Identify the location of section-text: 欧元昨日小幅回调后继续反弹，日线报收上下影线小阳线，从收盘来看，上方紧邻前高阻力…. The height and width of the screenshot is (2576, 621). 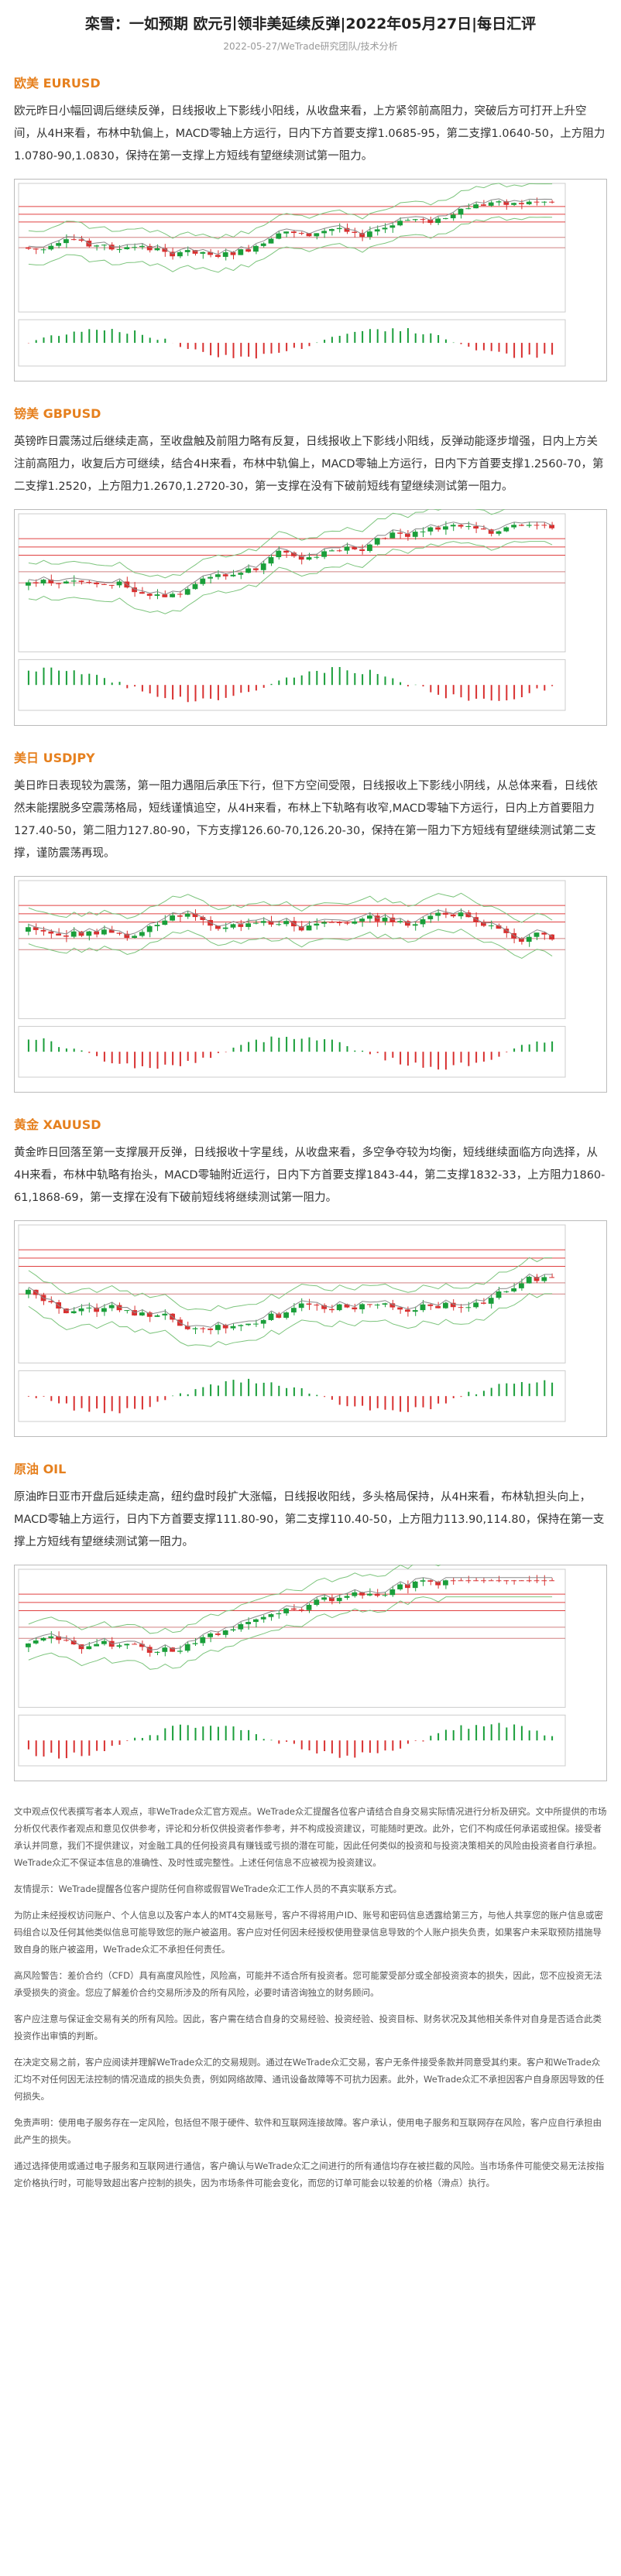
(310, 133).